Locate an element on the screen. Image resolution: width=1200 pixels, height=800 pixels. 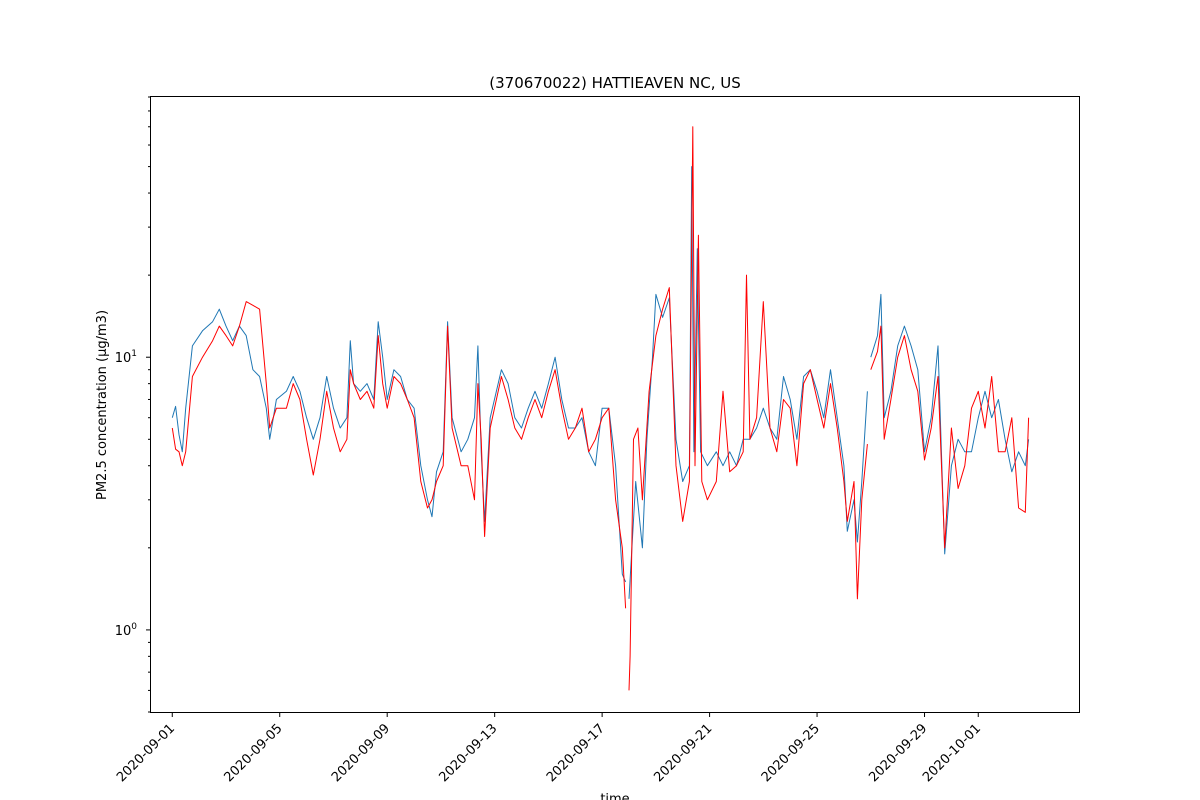
y-tick-label: 10¹ is located at coordinates (126, 357).